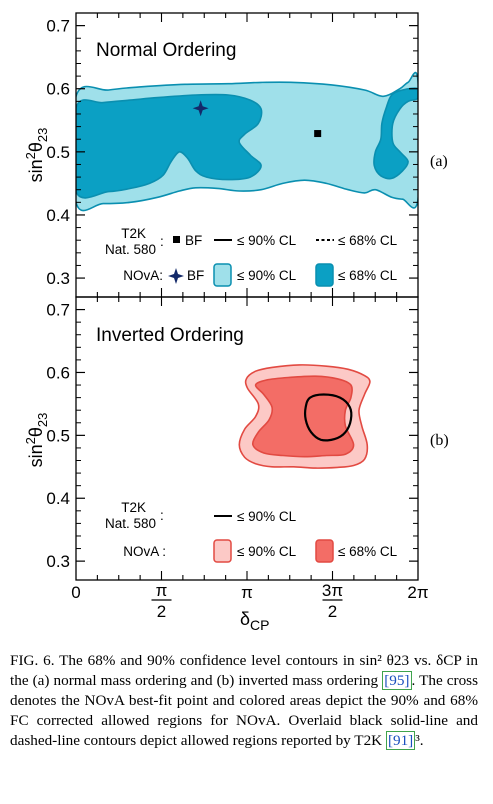  Describe the element at coordinates (439, 161) in the screenshot. I see `panel-label-a: (a)` at that location.